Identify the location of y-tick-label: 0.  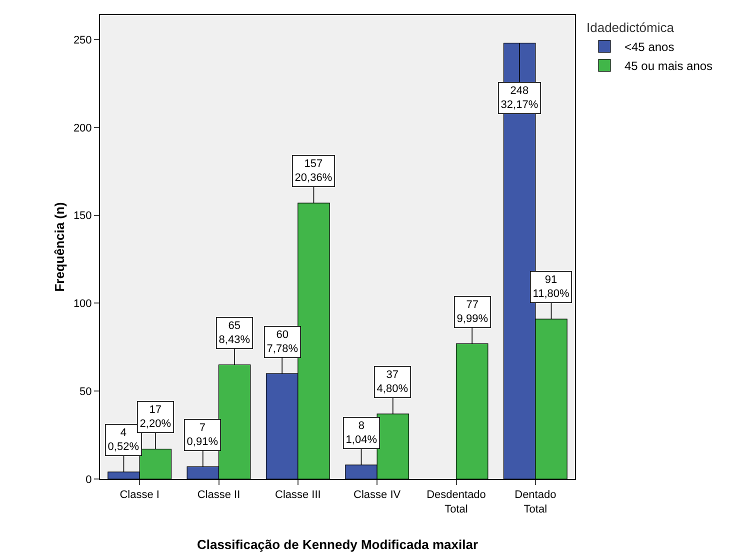
(89, 480).